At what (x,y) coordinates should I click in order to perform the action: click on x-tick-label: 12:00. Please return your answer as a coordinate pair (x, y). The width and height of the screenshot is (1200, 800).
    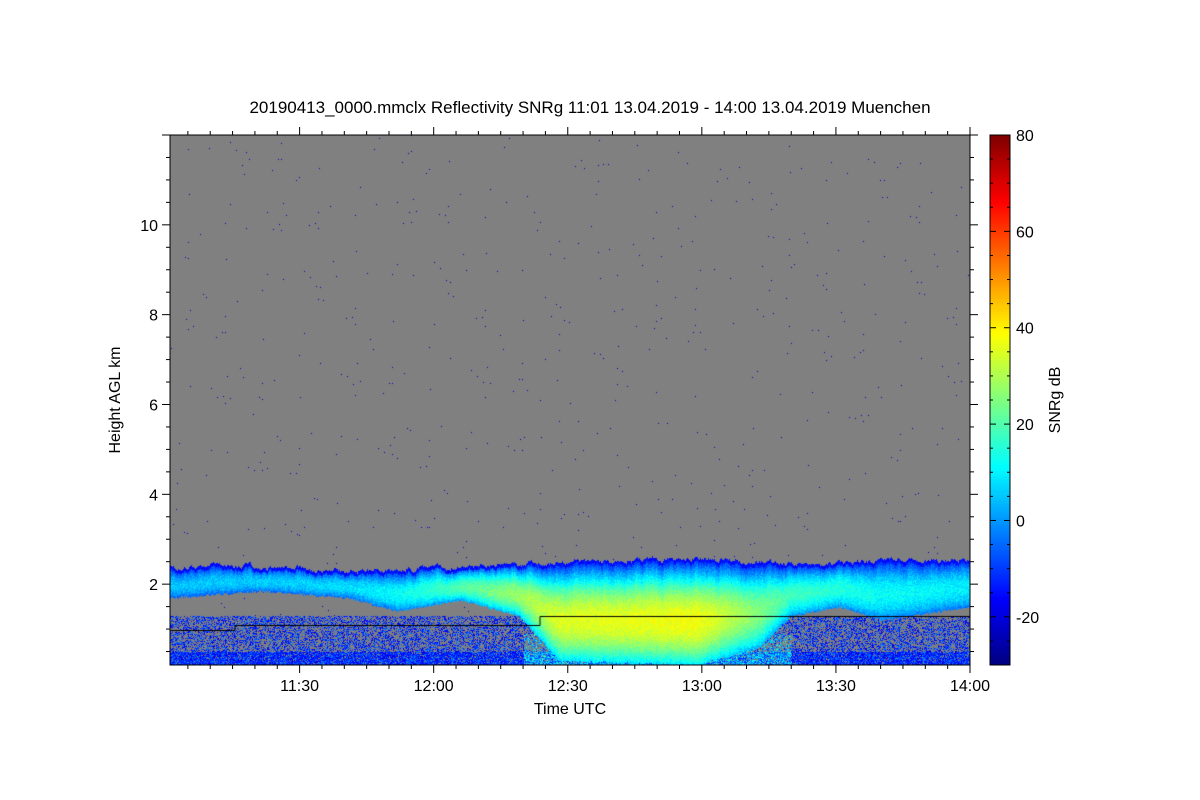
    Looking at the image, I should click on (434, 686).